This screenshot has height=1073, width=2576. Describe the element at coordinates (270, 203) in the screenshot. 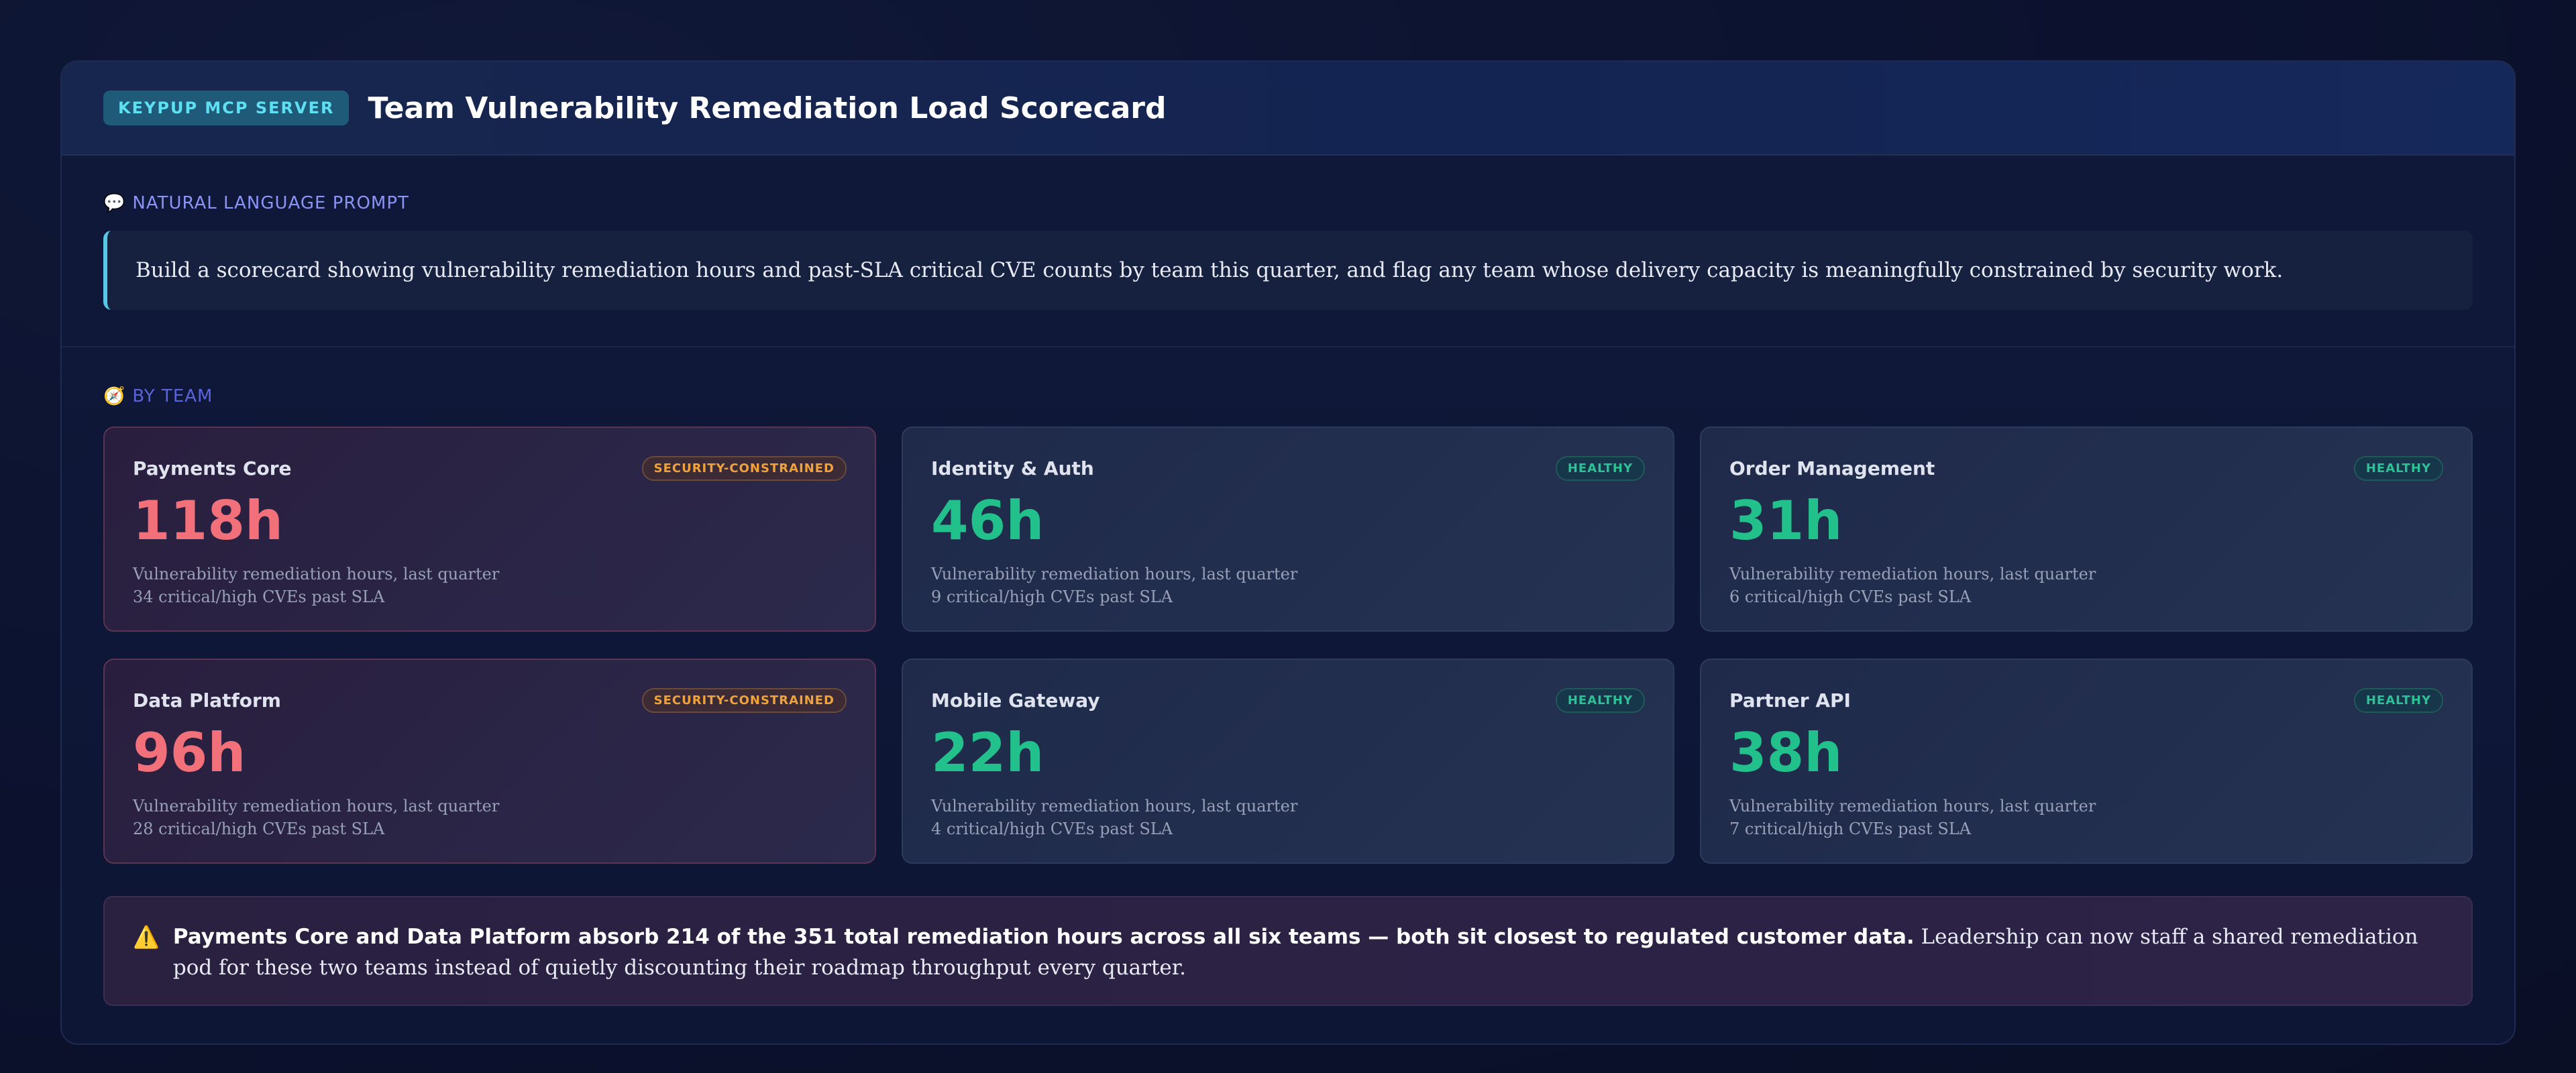

I see `prompt-label-text: NATURAL LANGUAGE PROMPT` at that location.